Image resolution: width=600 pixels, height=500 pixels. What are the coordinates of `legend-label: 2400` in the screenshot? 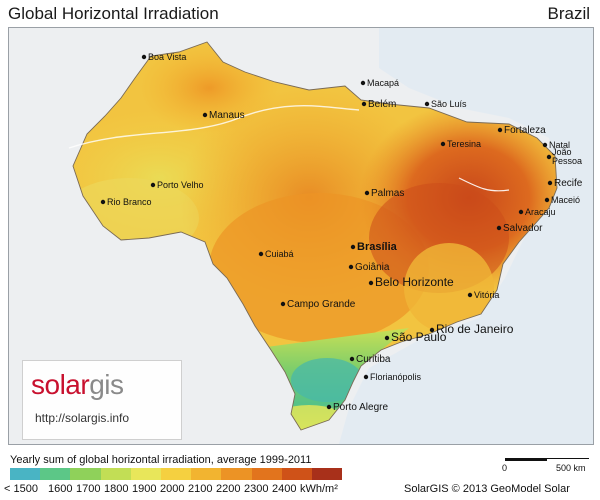 It's located at (284, 489).